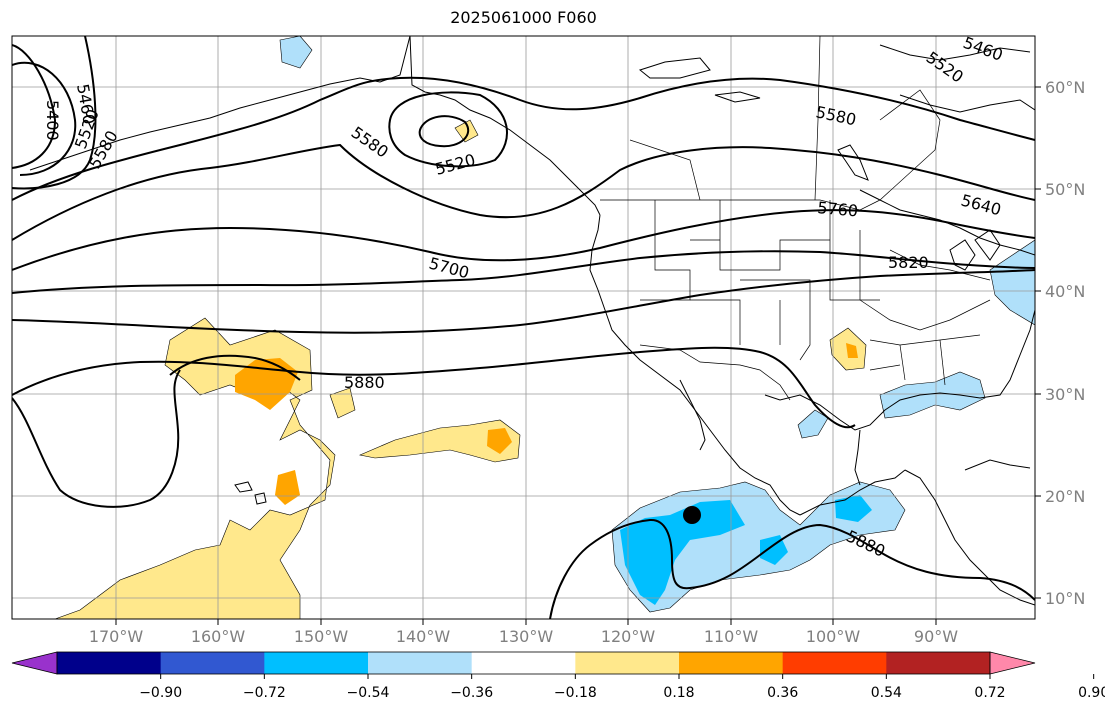 This screenshot has width=1105, height=712. I want to click on lat-label: 60°N, so click(1065, 87).